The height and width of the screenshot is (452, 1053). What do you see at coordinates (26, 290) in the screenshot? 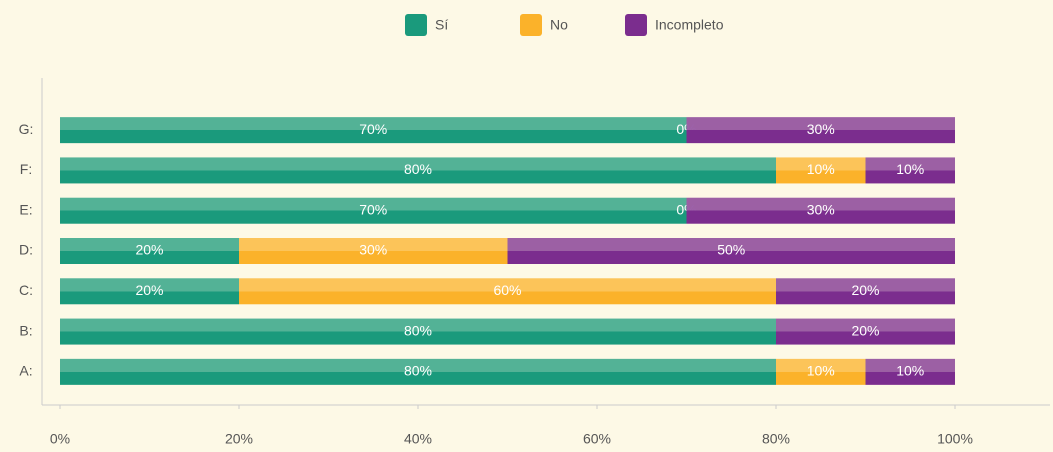
I see `y-tick-label: C:` at bounding box center [26, 290].